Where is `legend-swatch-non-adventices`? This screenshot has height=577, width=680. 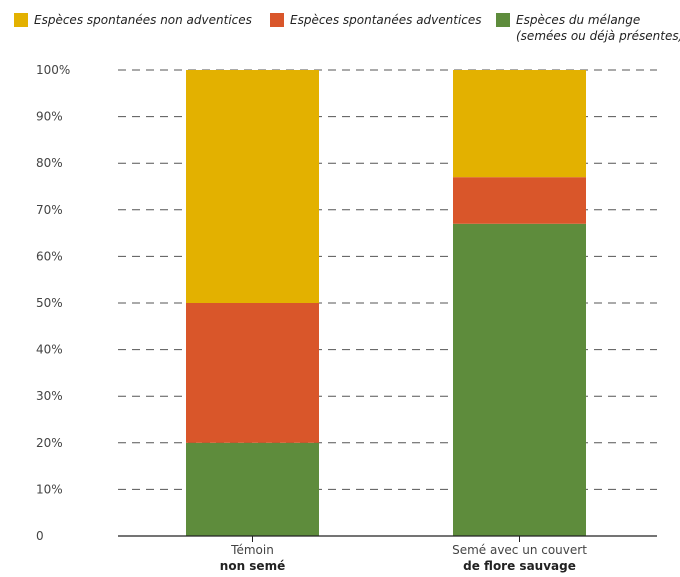
legend-swatch-non-adventices is located at coordinates (21, 20).